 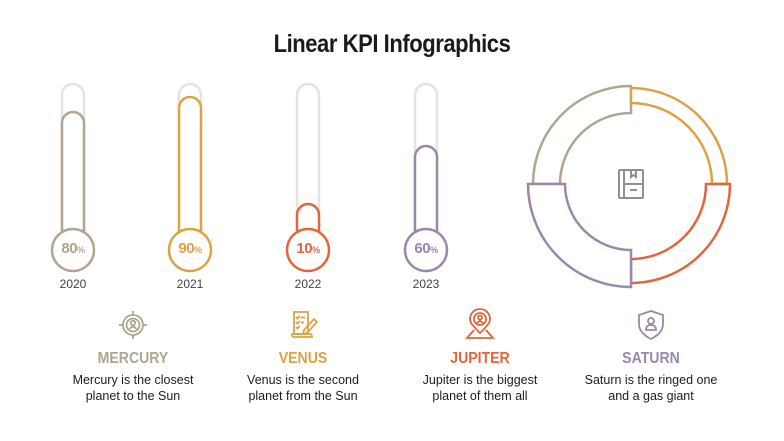 I want to click on book-icon, so click(x=631, y=184).